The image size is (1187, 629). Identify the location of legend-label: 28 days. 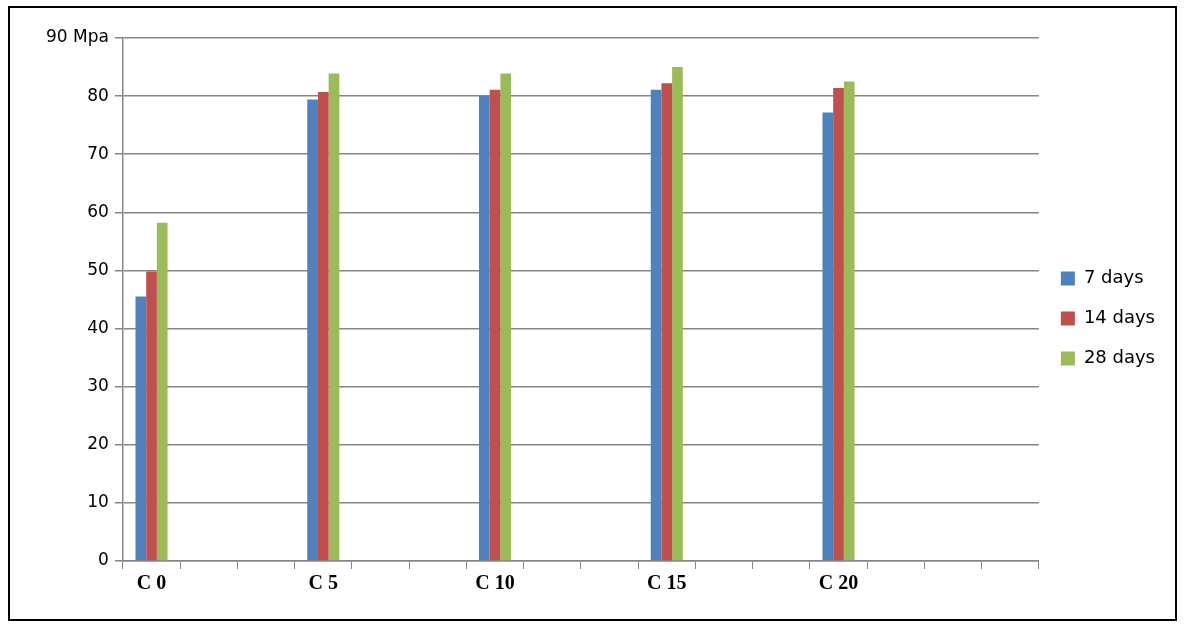
(1119, 357).